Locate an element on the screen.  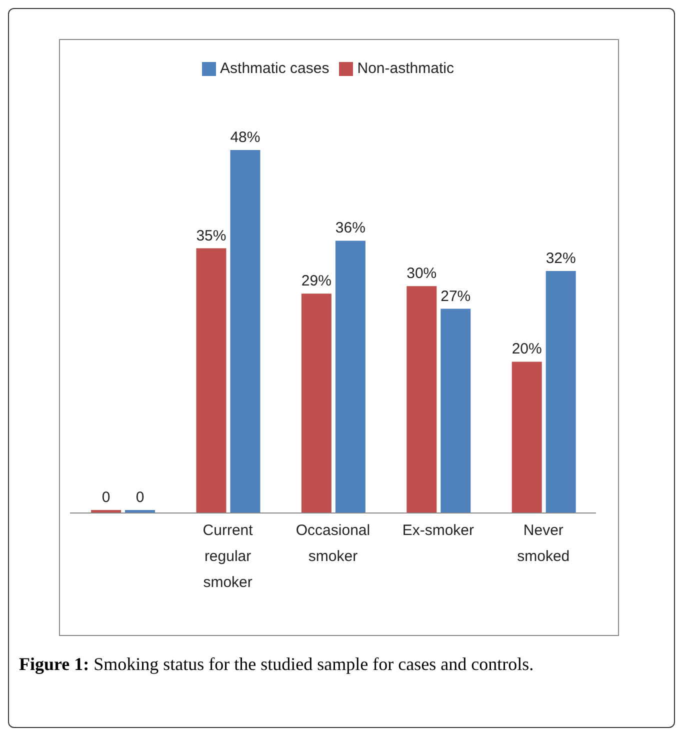
caption: Figure 1: Smoking status for the studied sample for cases and controls. is located at coordinates (277, 664).